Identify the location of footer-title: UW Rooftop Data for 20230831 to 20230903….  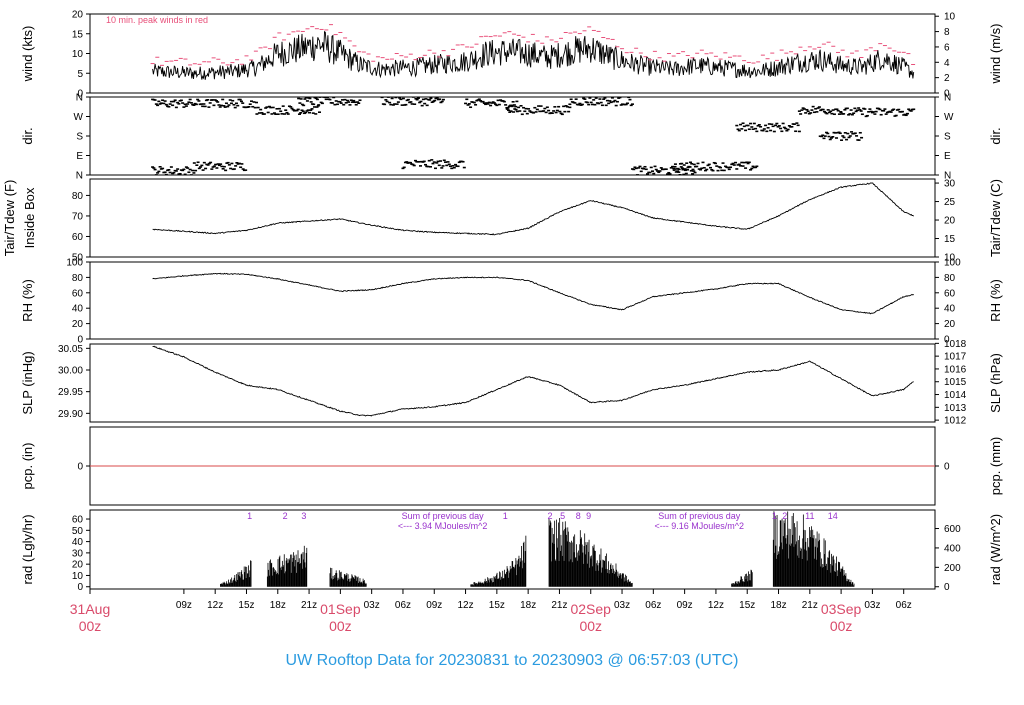
(512, 660).